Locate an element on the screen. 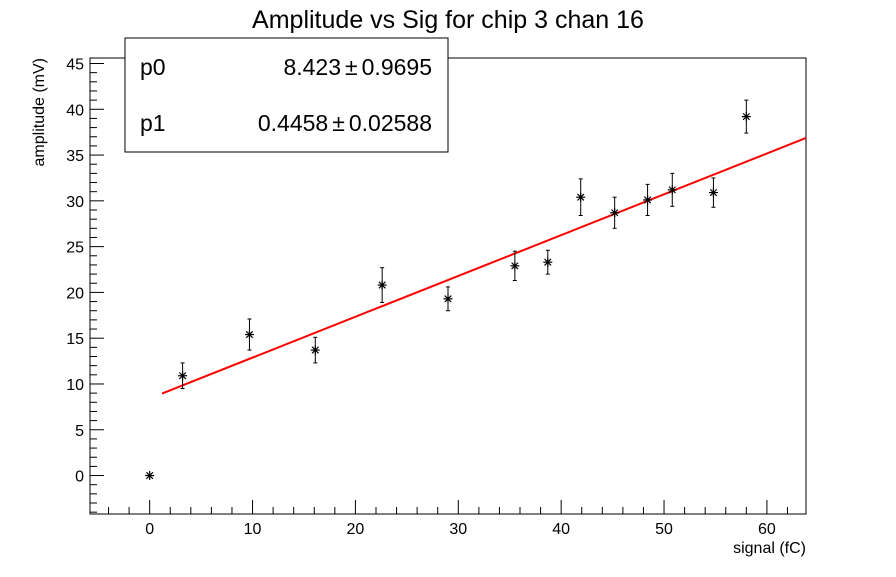 This screenshot has height=577, width=896. chart-title: Amplitude vs Sig for chip 3 chan 16 is located at coordinates (448, 20).